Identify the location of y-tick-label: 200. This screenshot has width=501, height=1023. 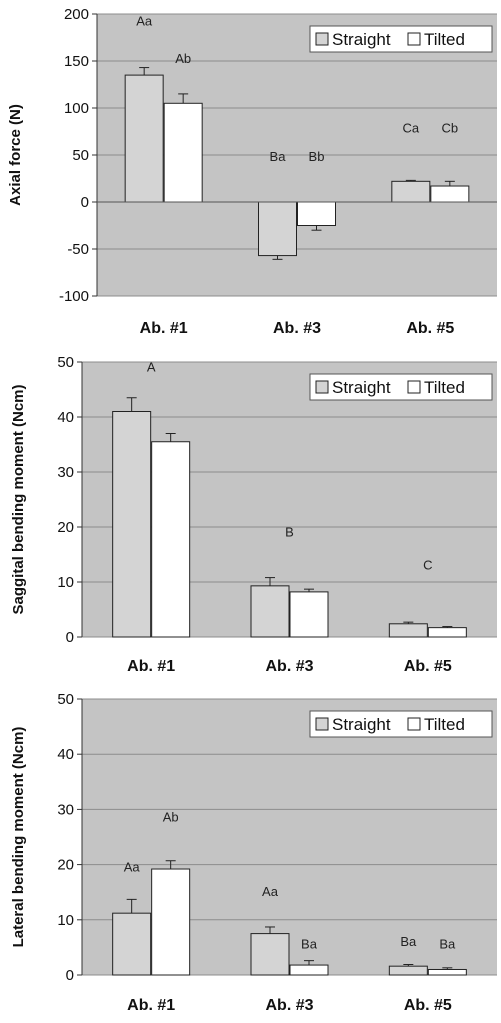
(76, 14).